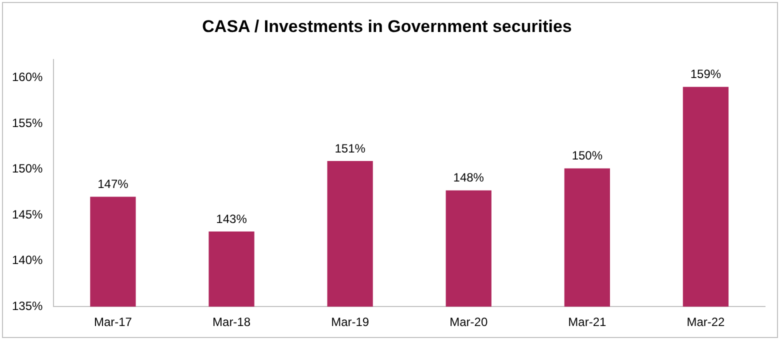 This screenshot has height=344, width=784. Describe the element at coordinates (350, 148) in the screenshot. I see `data-label: 151%` at that location.